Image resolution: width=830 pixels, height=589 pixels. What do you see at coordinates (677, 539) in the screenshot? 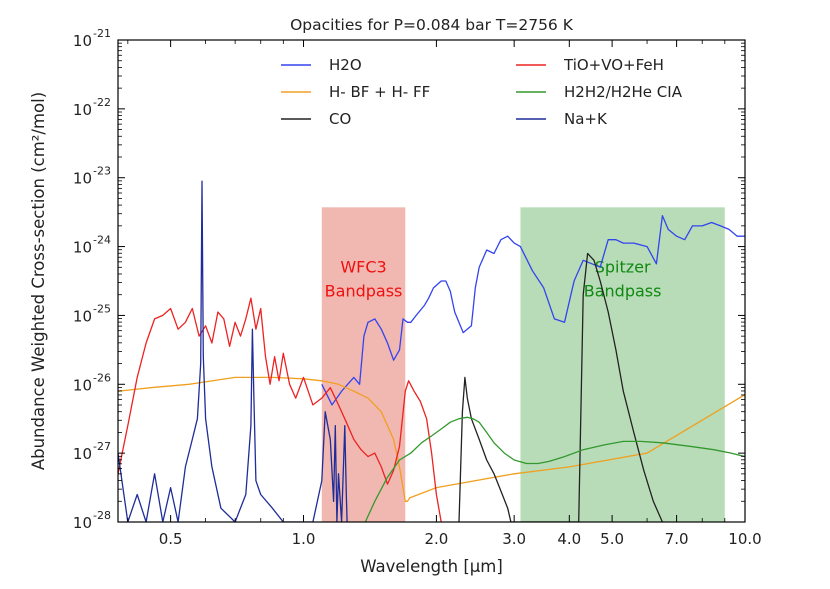
I see `x-tick-label: 7.0` at bounding box center [677, 539].